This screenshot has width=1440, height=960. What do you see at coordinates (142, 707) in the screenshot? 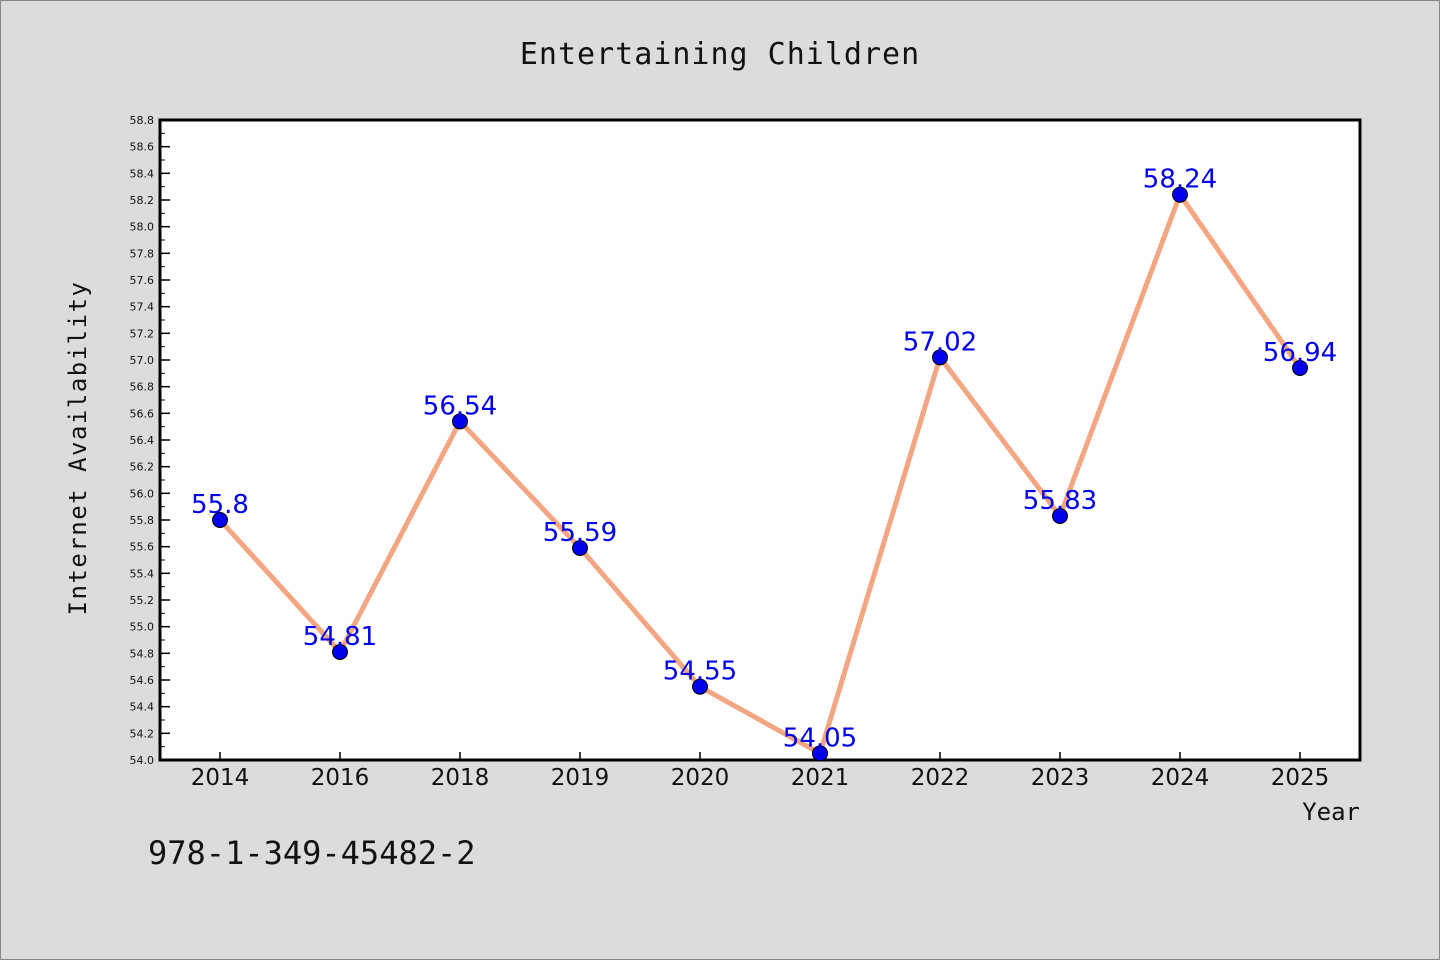
I see `y-tick-label: 54.4` at bounding box center [142, 707].